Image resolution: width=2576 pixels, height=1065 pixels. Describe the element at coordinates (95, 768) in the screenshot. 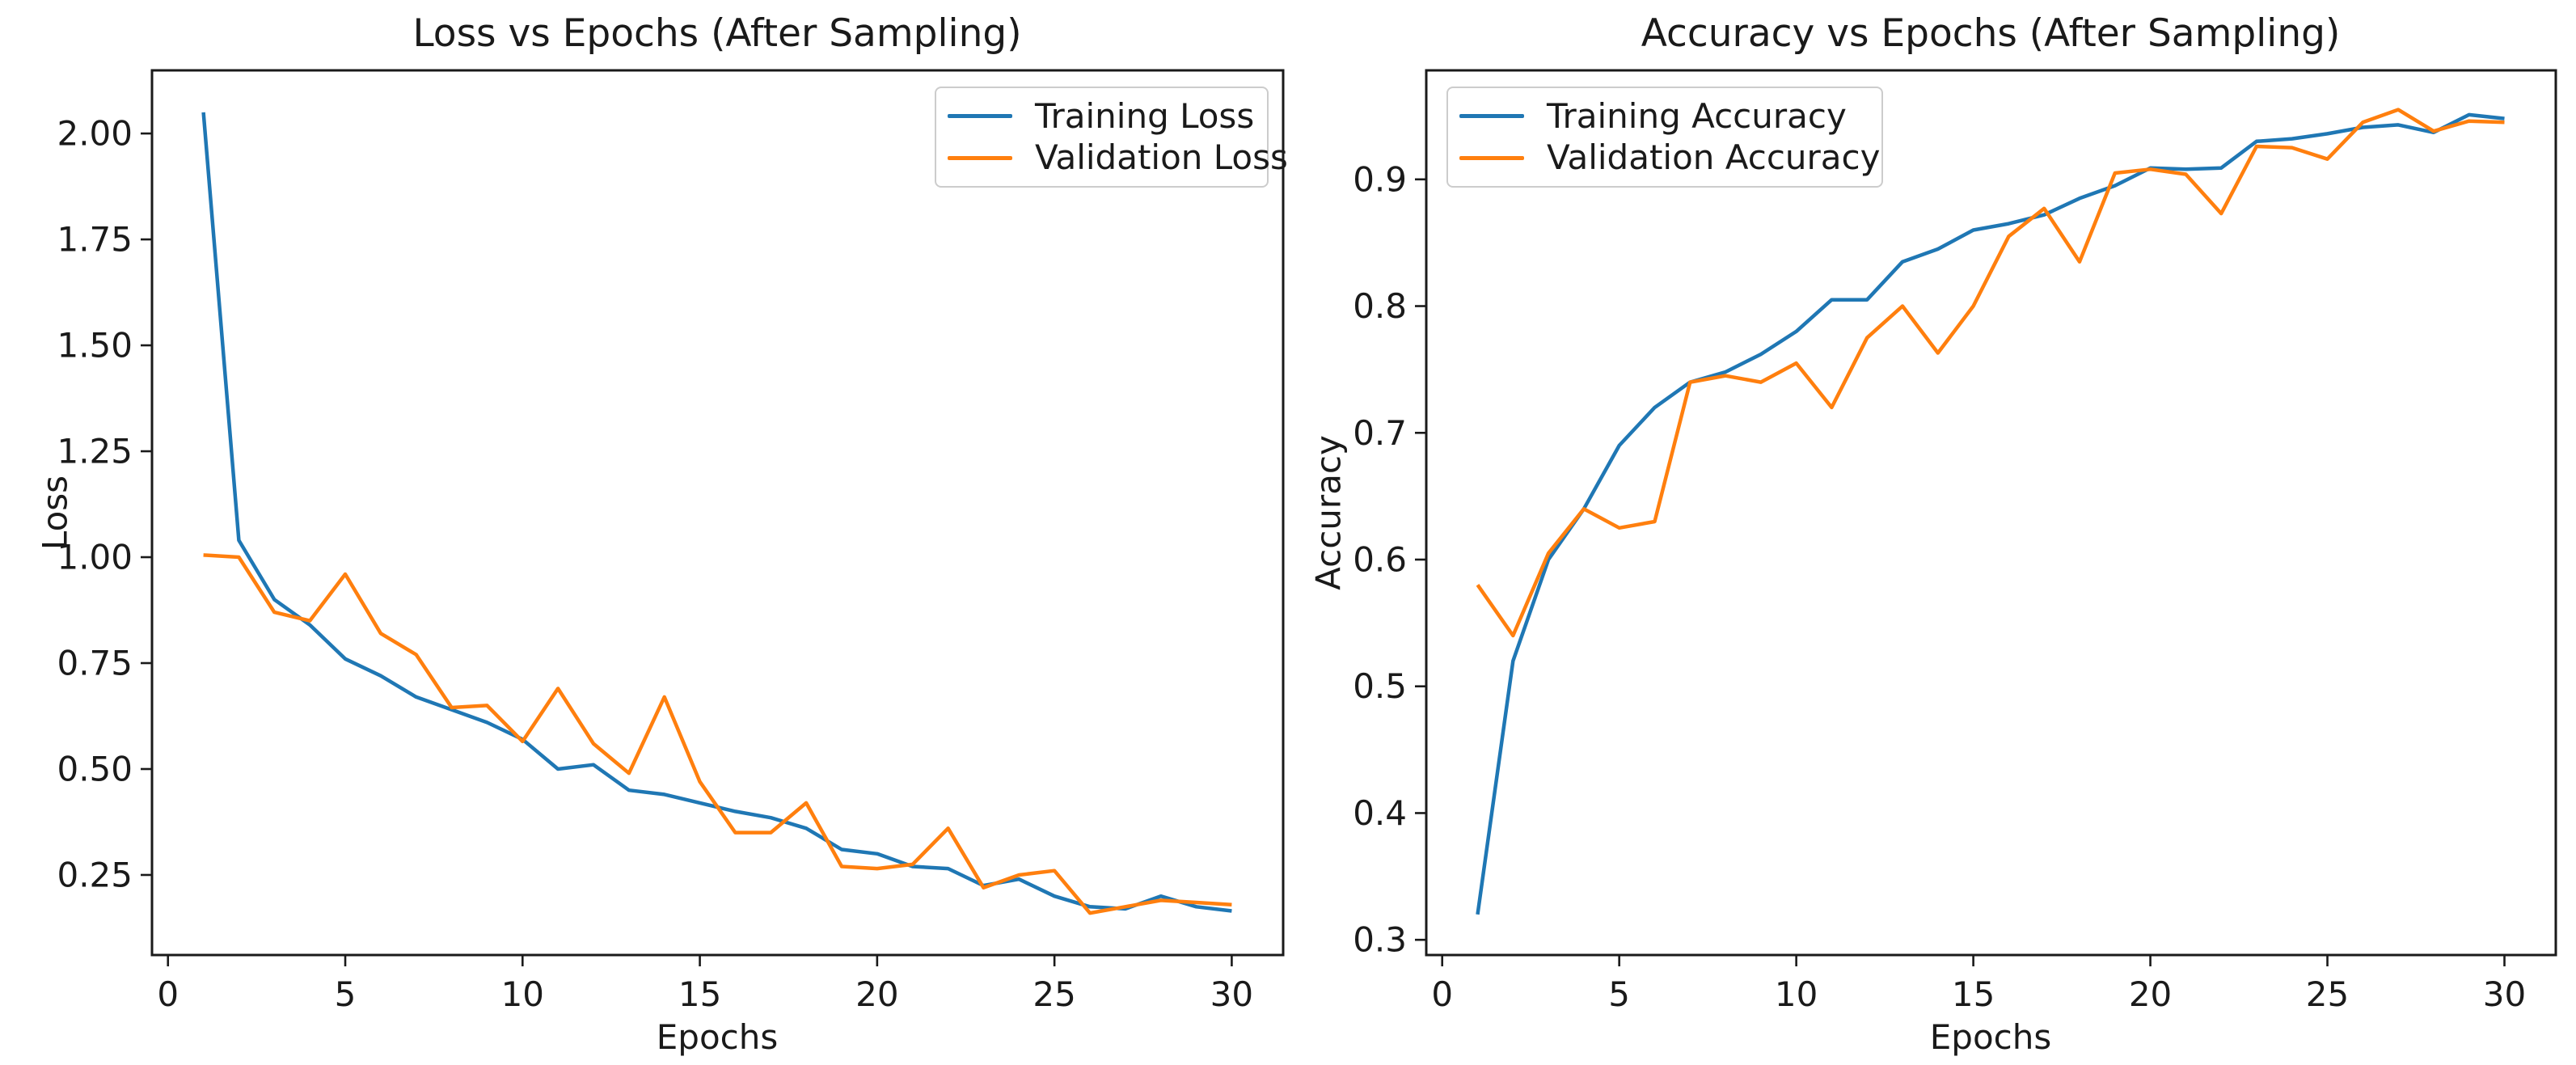

I see `y-tick-label: 0.50` at that location.